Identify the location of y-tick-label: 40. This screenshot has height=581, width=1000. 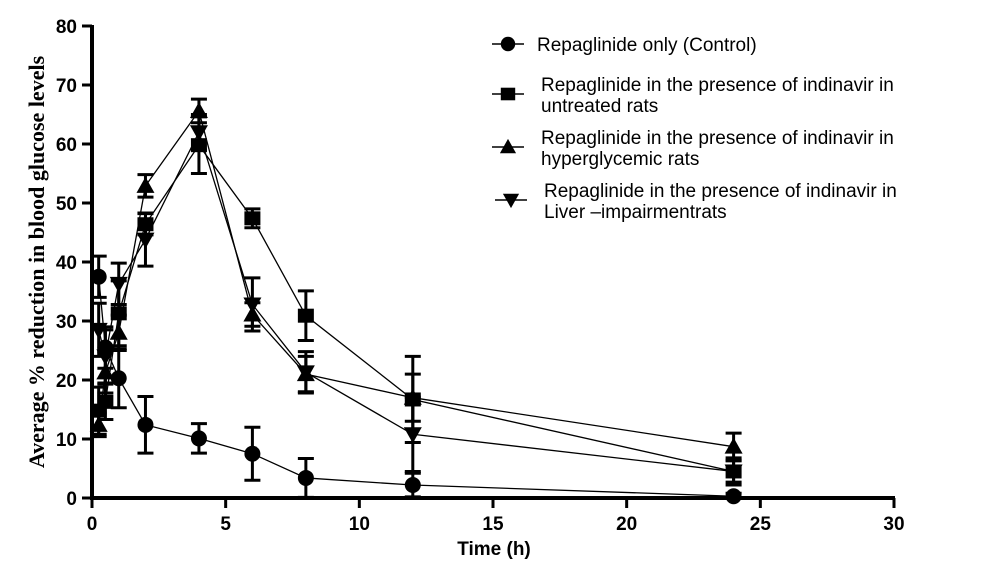
(66, 263).